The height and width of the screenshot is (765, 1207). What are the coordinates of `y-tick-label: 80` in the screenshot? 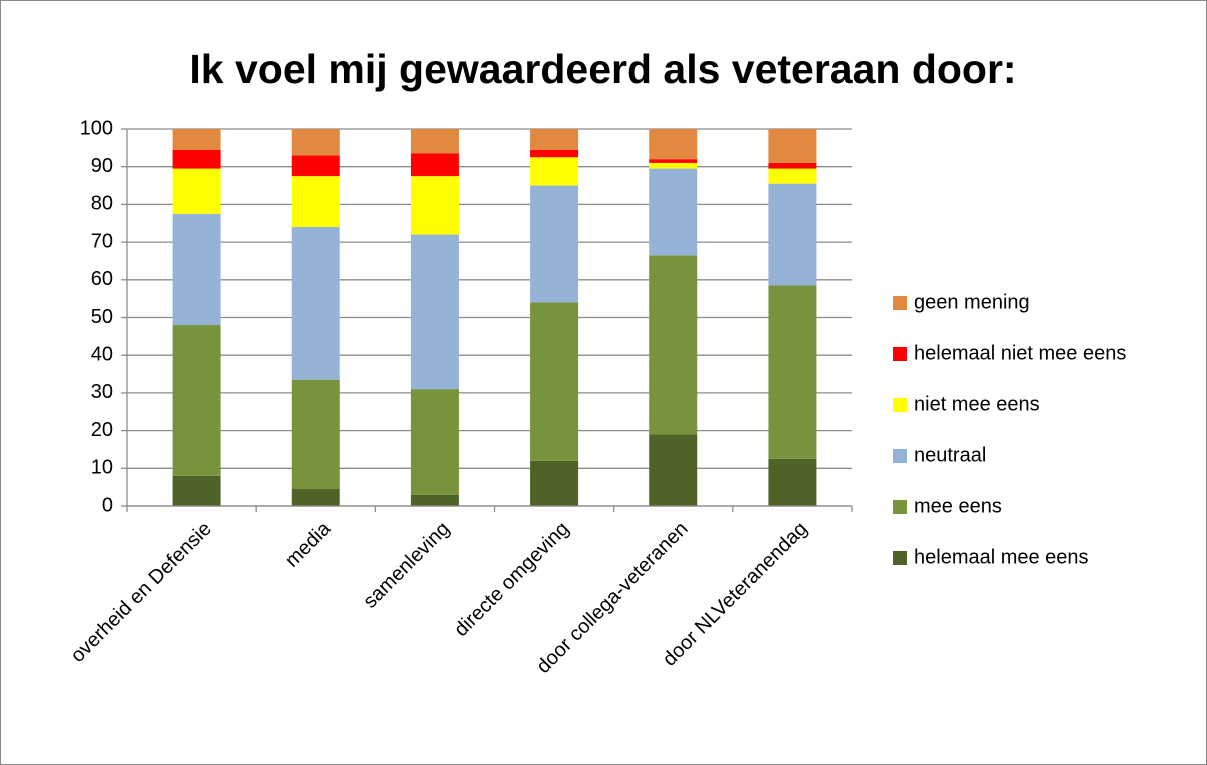 It's located at (102, 204).